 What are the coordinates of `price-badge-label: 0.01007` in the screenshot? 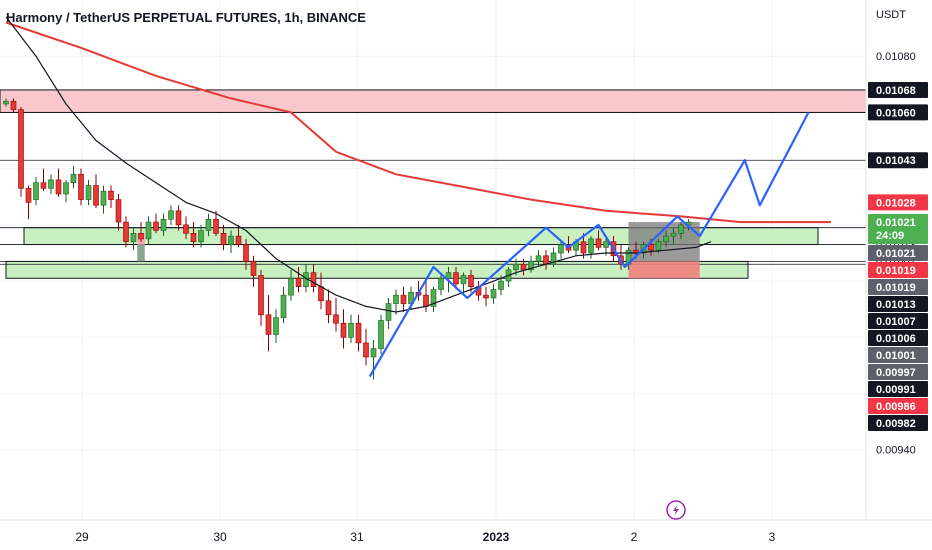 It's located at (896, 322).